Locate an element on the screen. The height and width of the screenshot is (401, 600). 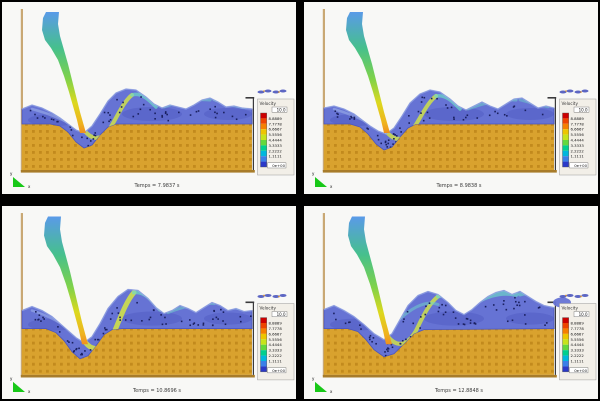
sand-bed is located at coordinates (137, 351).